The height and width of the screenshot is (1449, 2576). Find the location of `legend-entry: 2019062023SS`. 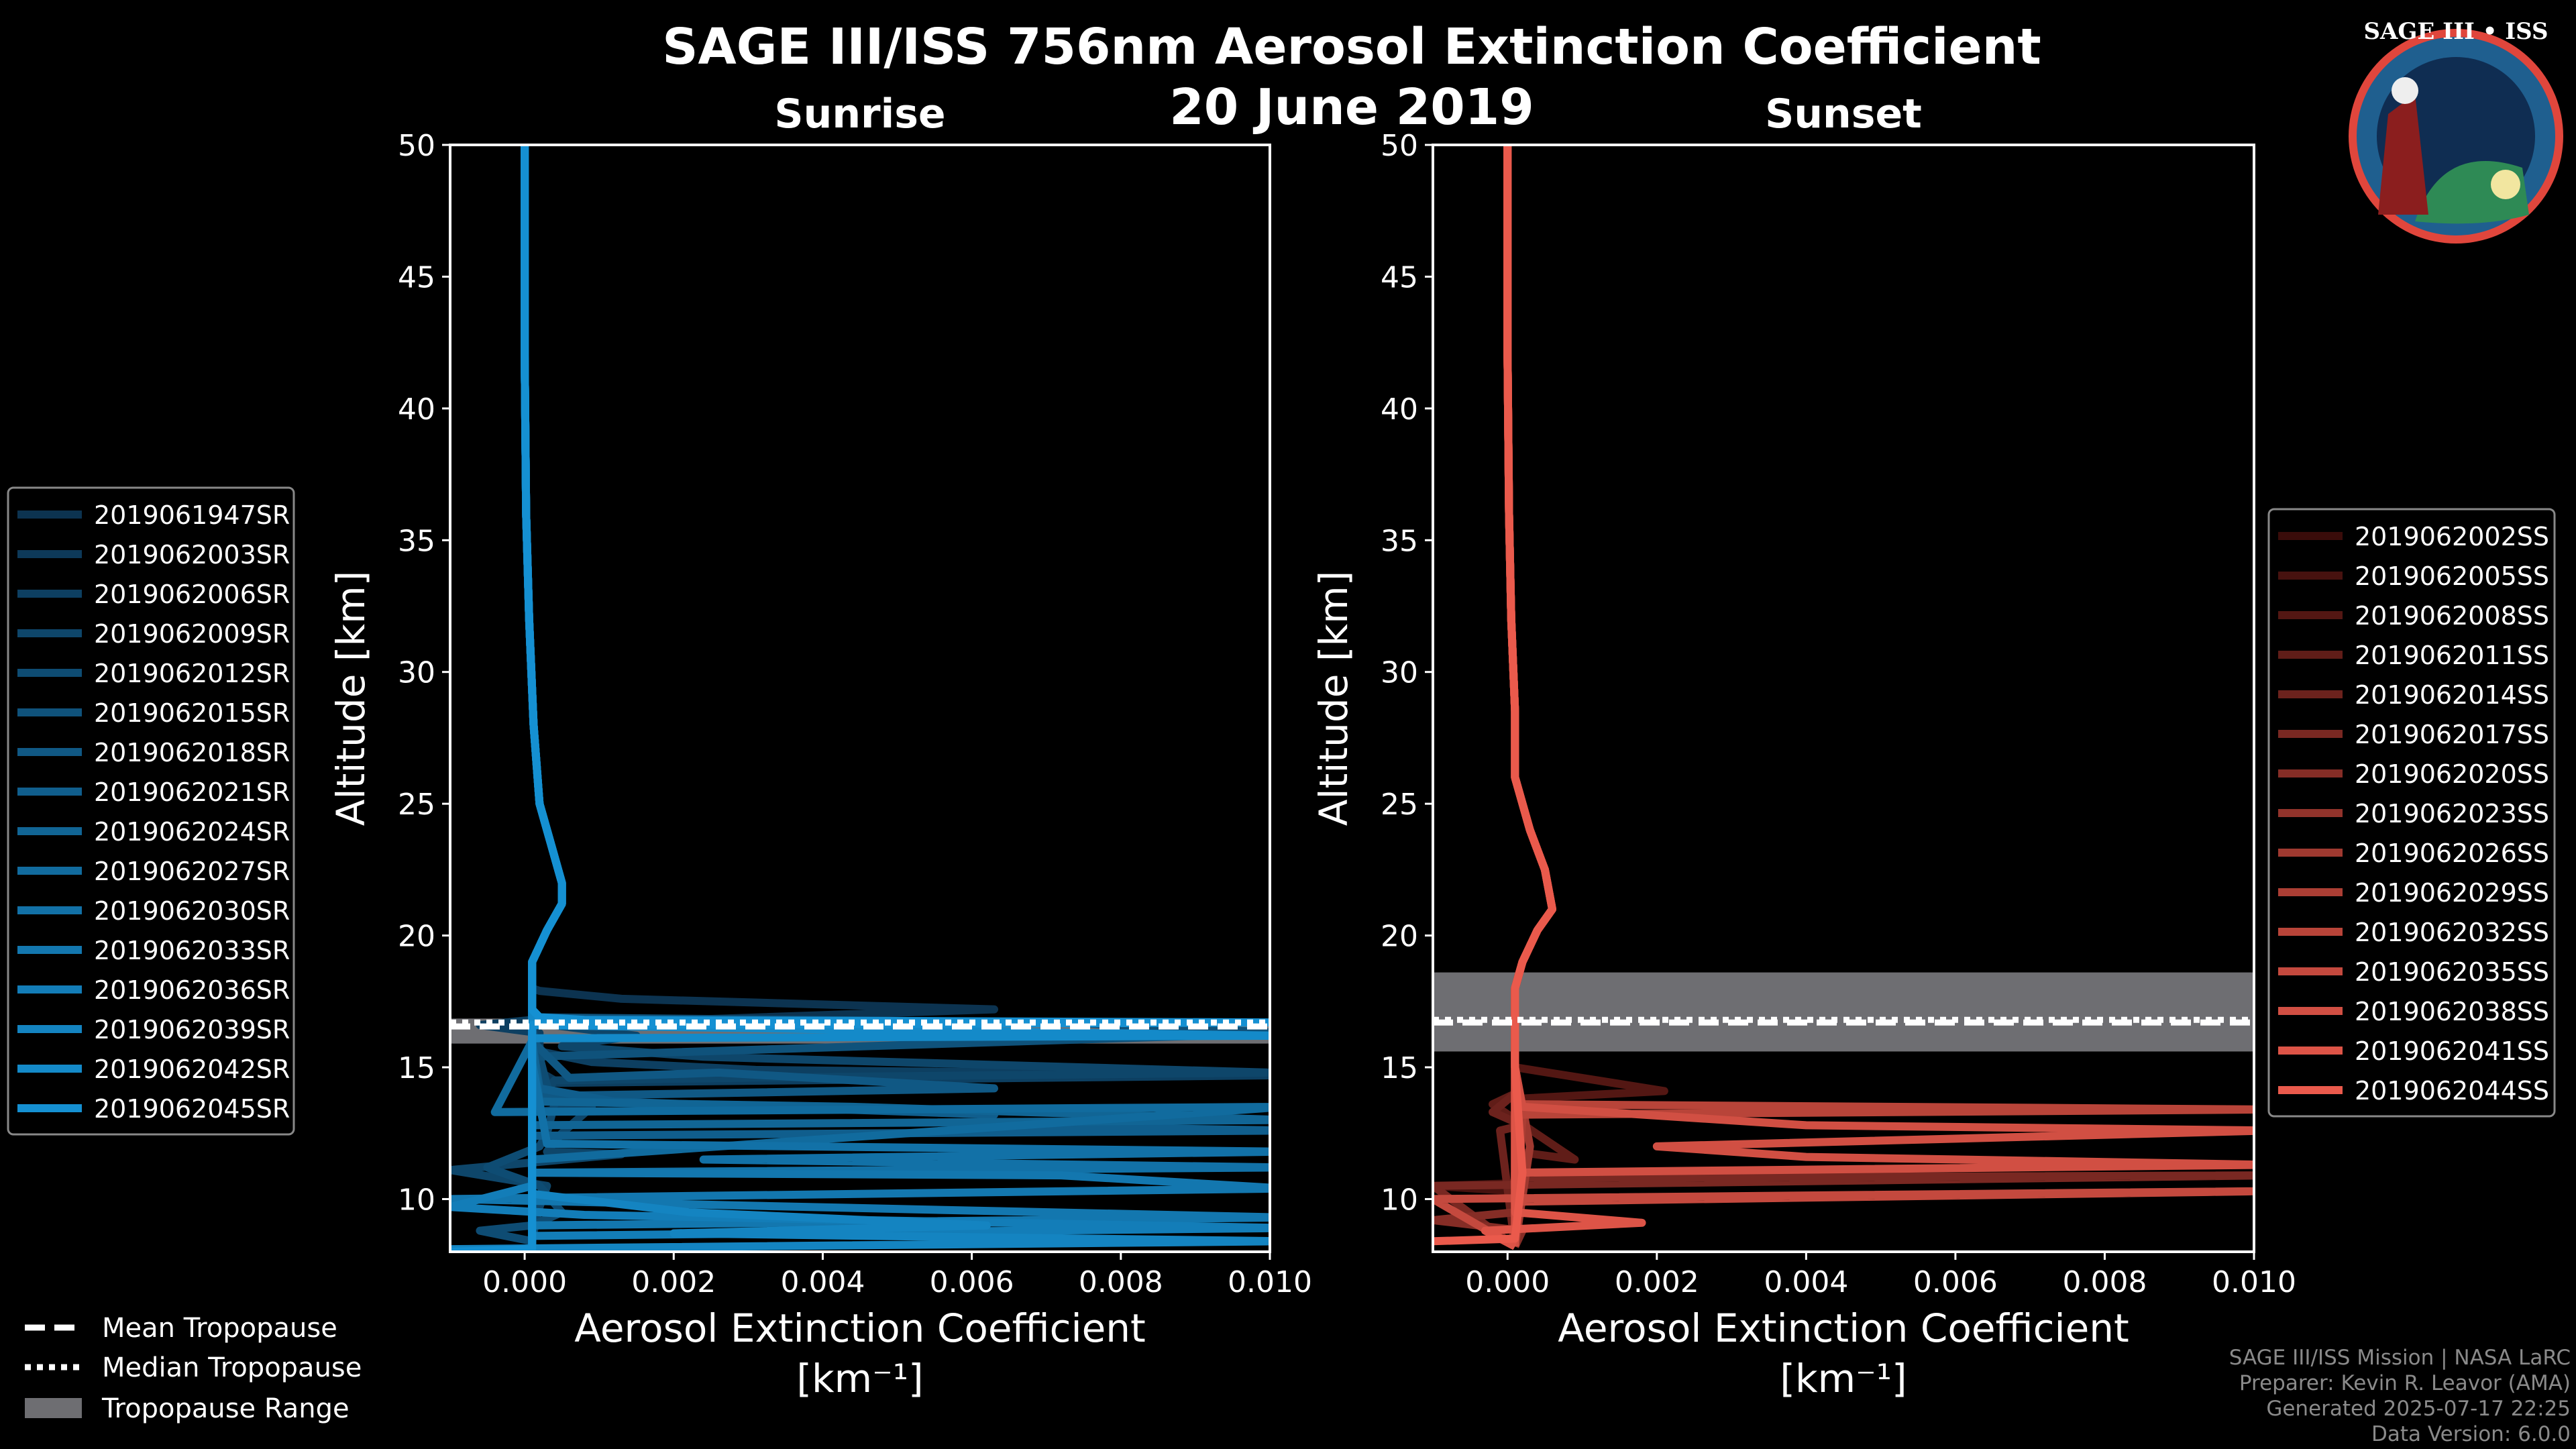

legend-entry: 2019062023SS is located at coordinates (2452, 813).